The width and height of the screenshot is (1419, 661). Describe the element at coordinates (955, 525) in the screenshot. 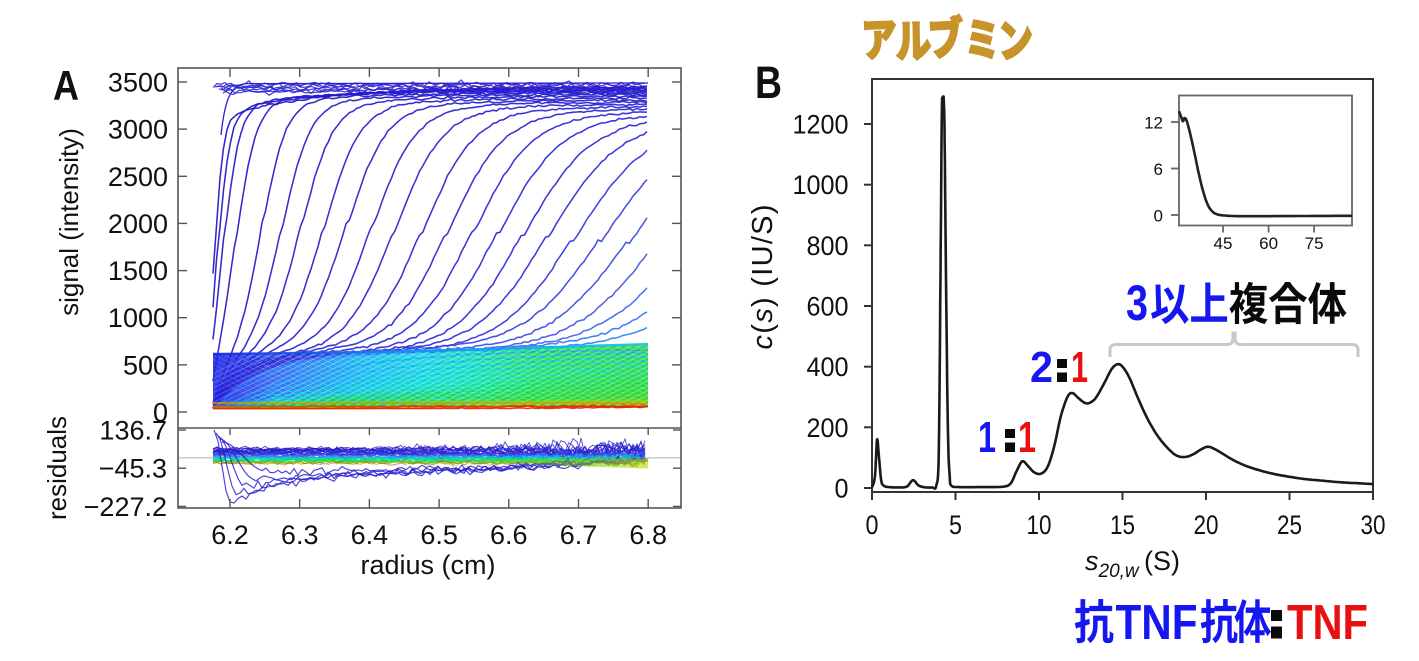

I see `svg-text: 5` at that location.